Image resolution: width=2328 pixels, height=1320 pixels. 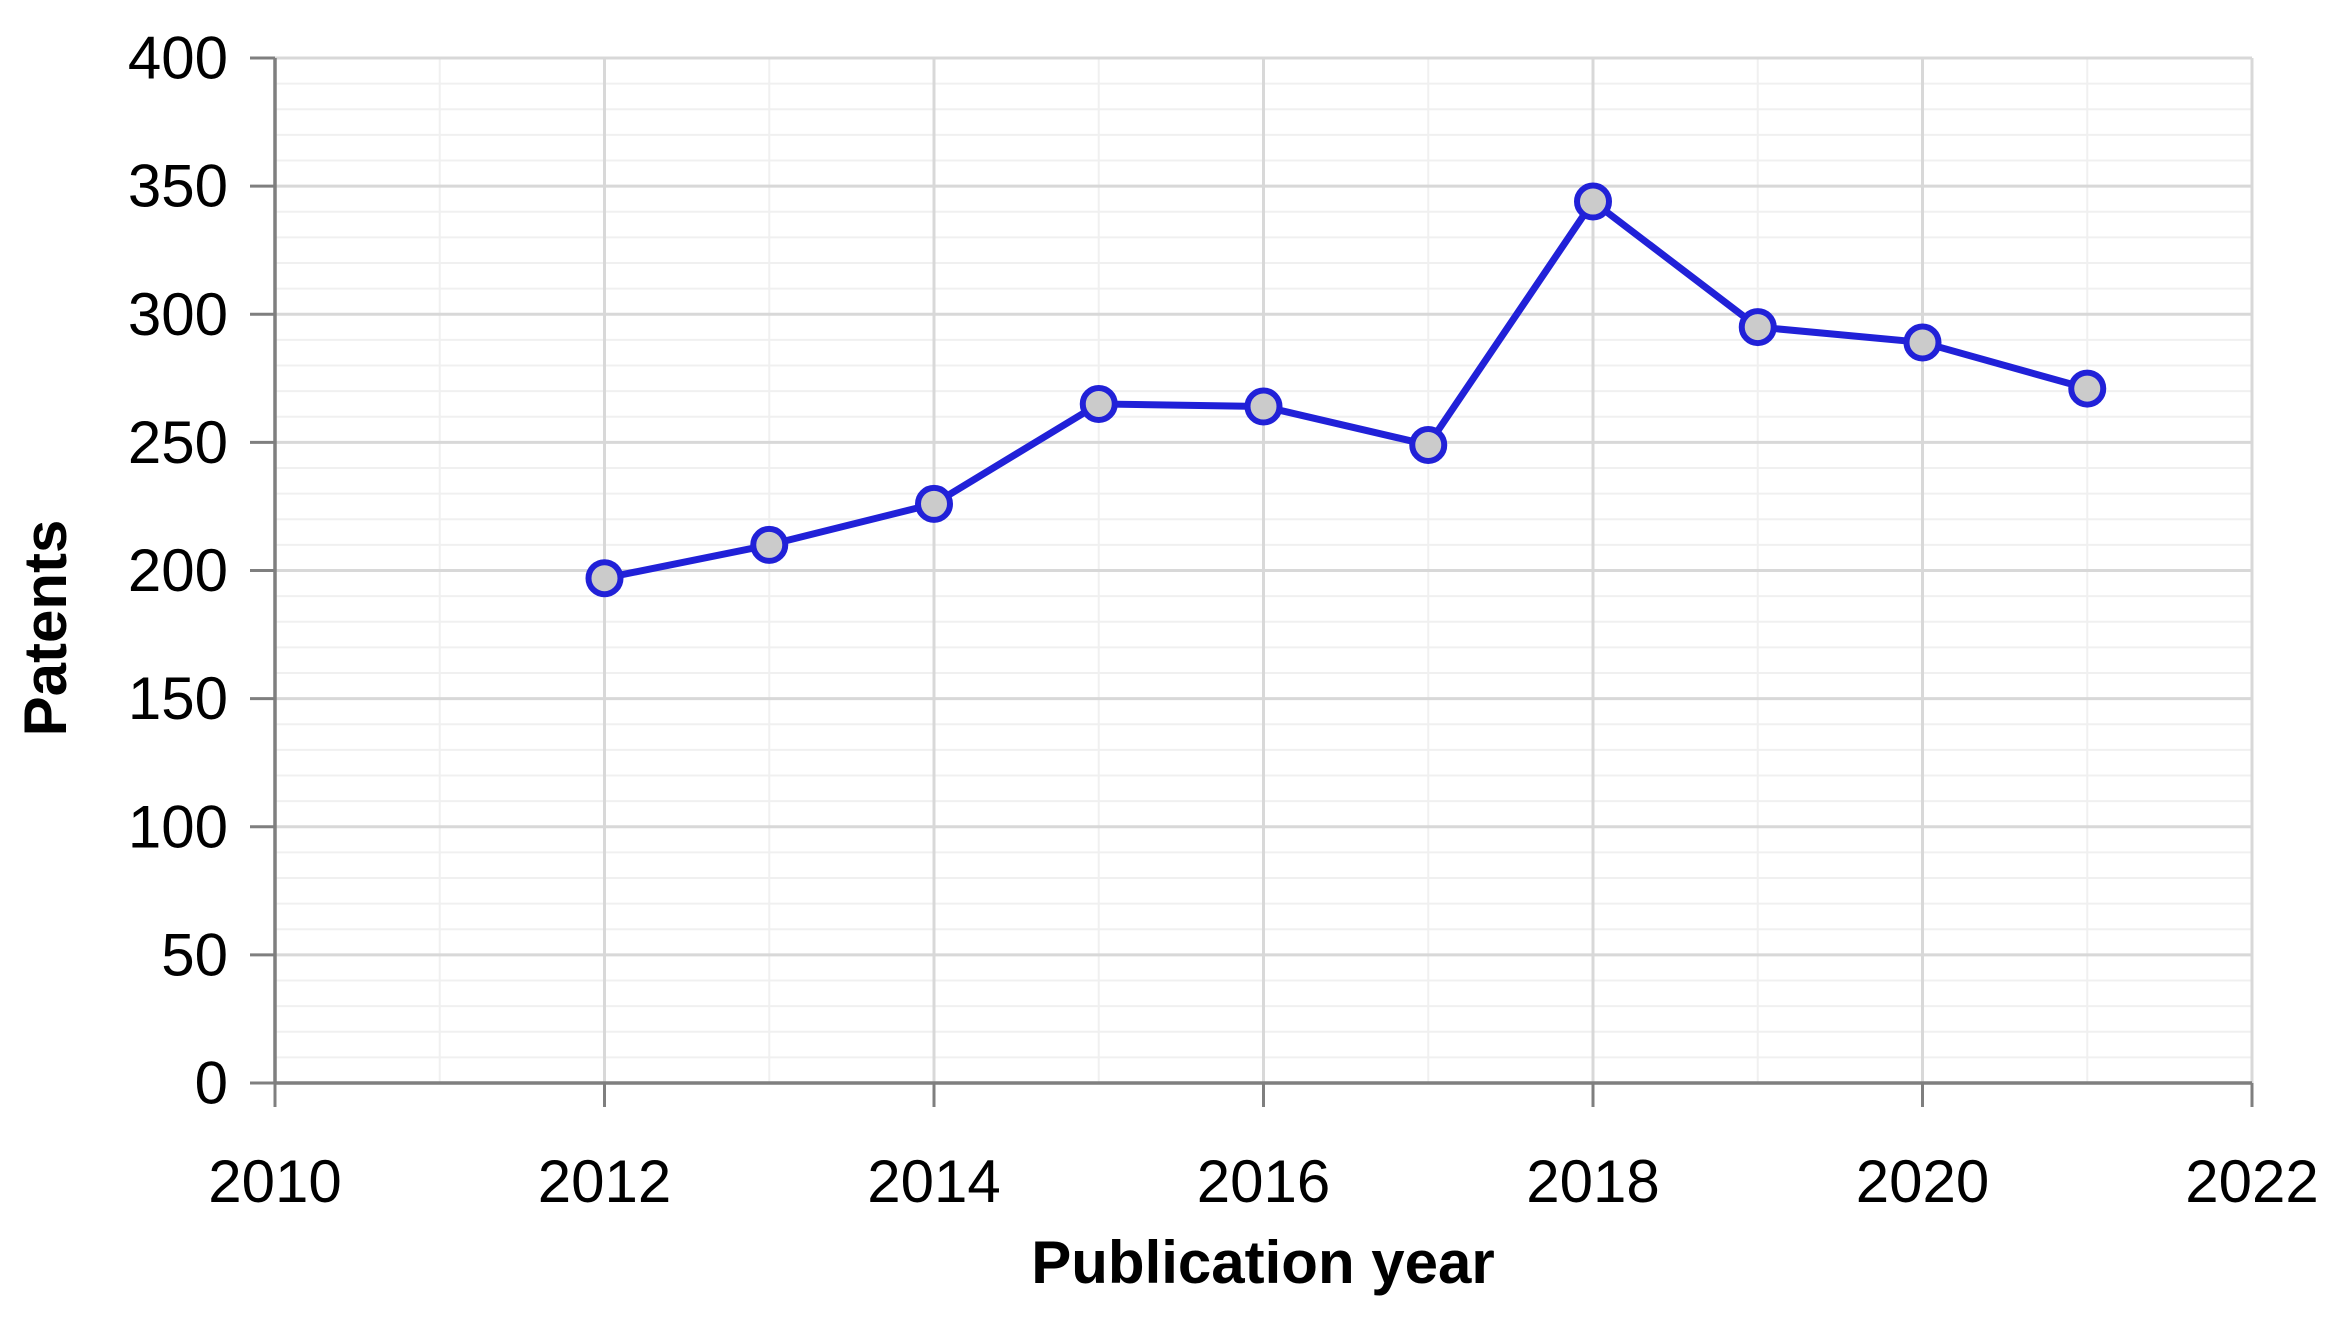 What do you see at coordinates (178, 186) in the screenshot?
I see `y-tick-label: 350` at bounding box center [178, 186].